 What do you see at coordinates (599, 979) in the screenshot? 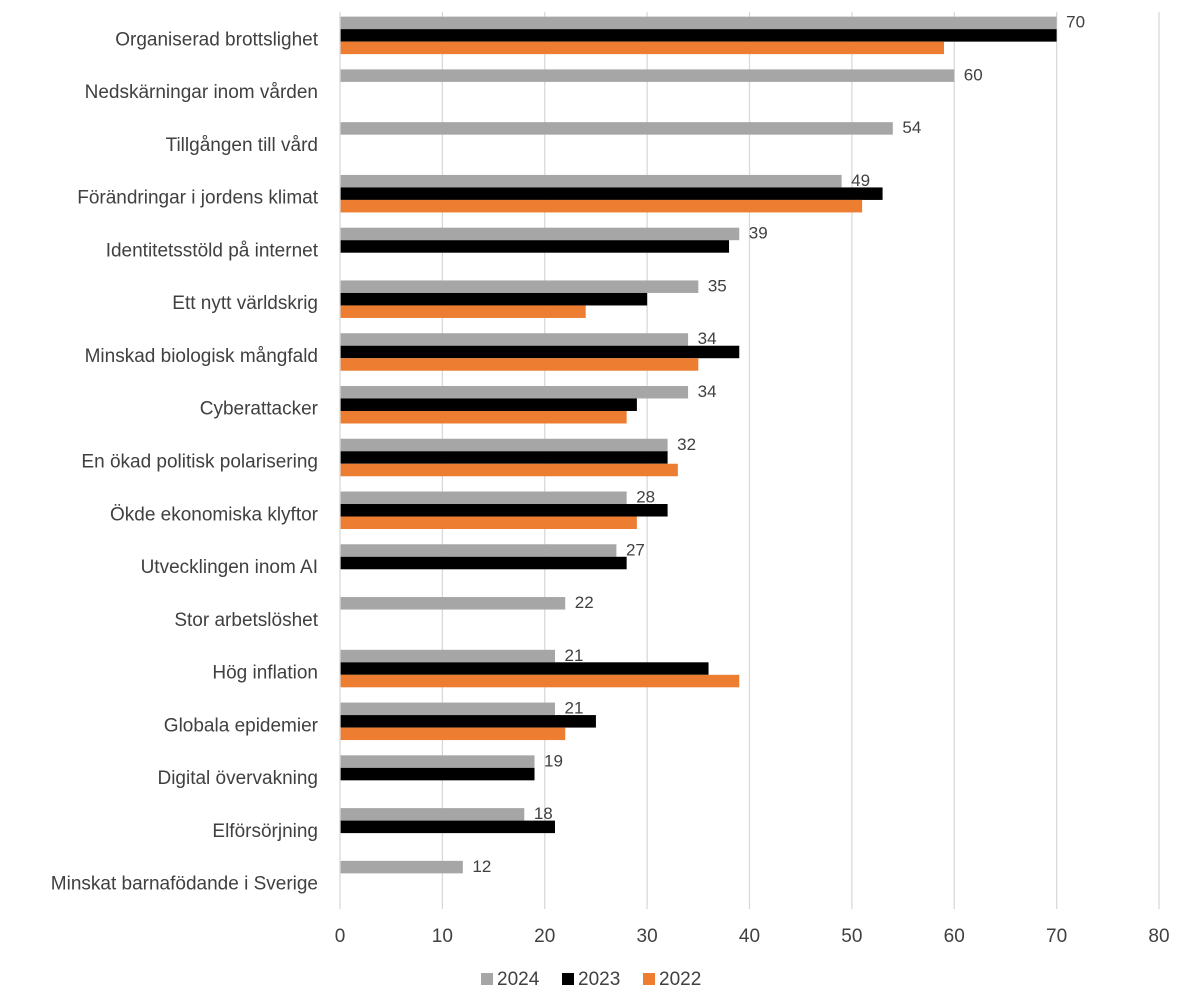
I see `legend-label: 2023` at bounding box center [599, 979].